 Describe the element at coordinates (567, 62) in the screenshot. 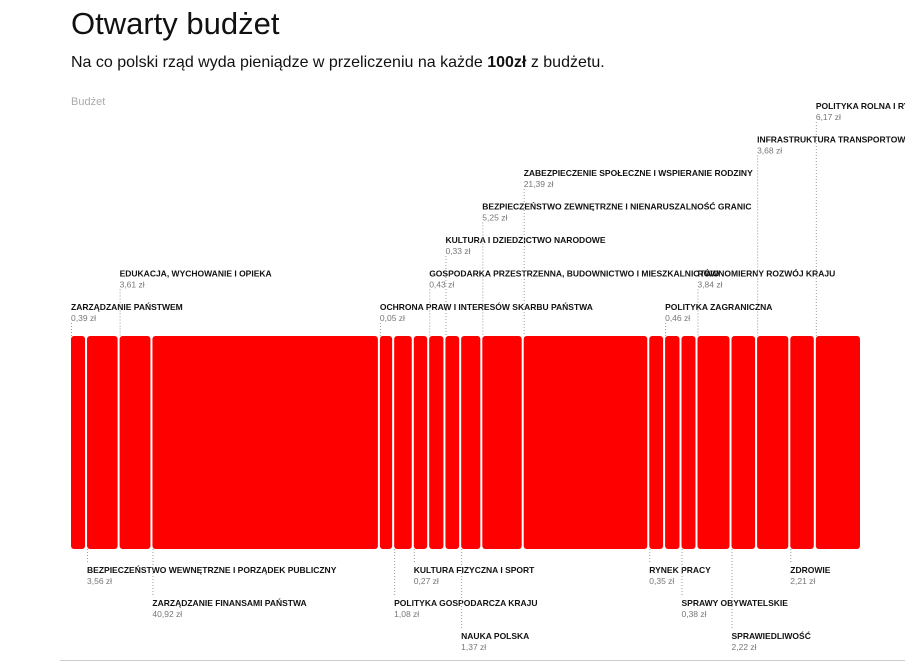

I see `subtitle-text: z budżetu.` at that location.